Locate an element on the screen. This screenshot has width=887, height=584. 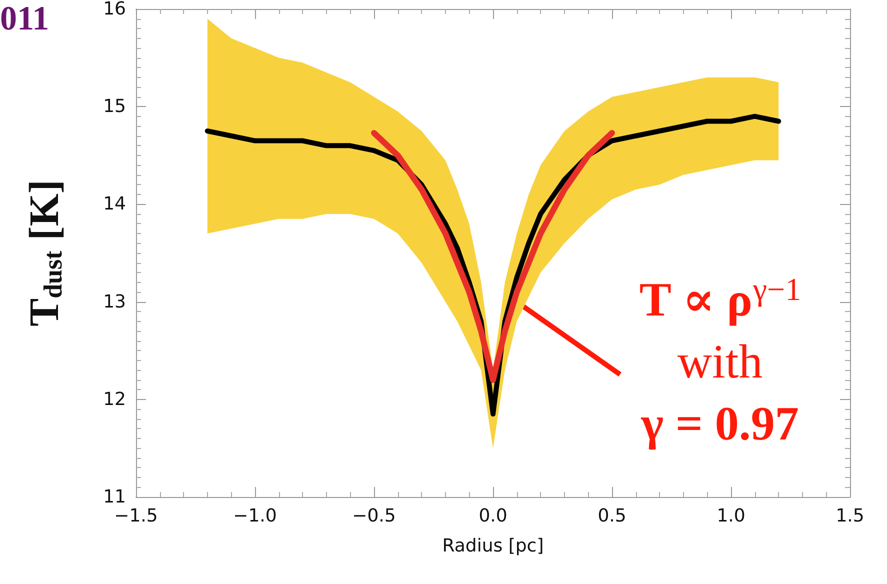
x-axis-title: Radius [pc] is located at coordinates (493, 546).